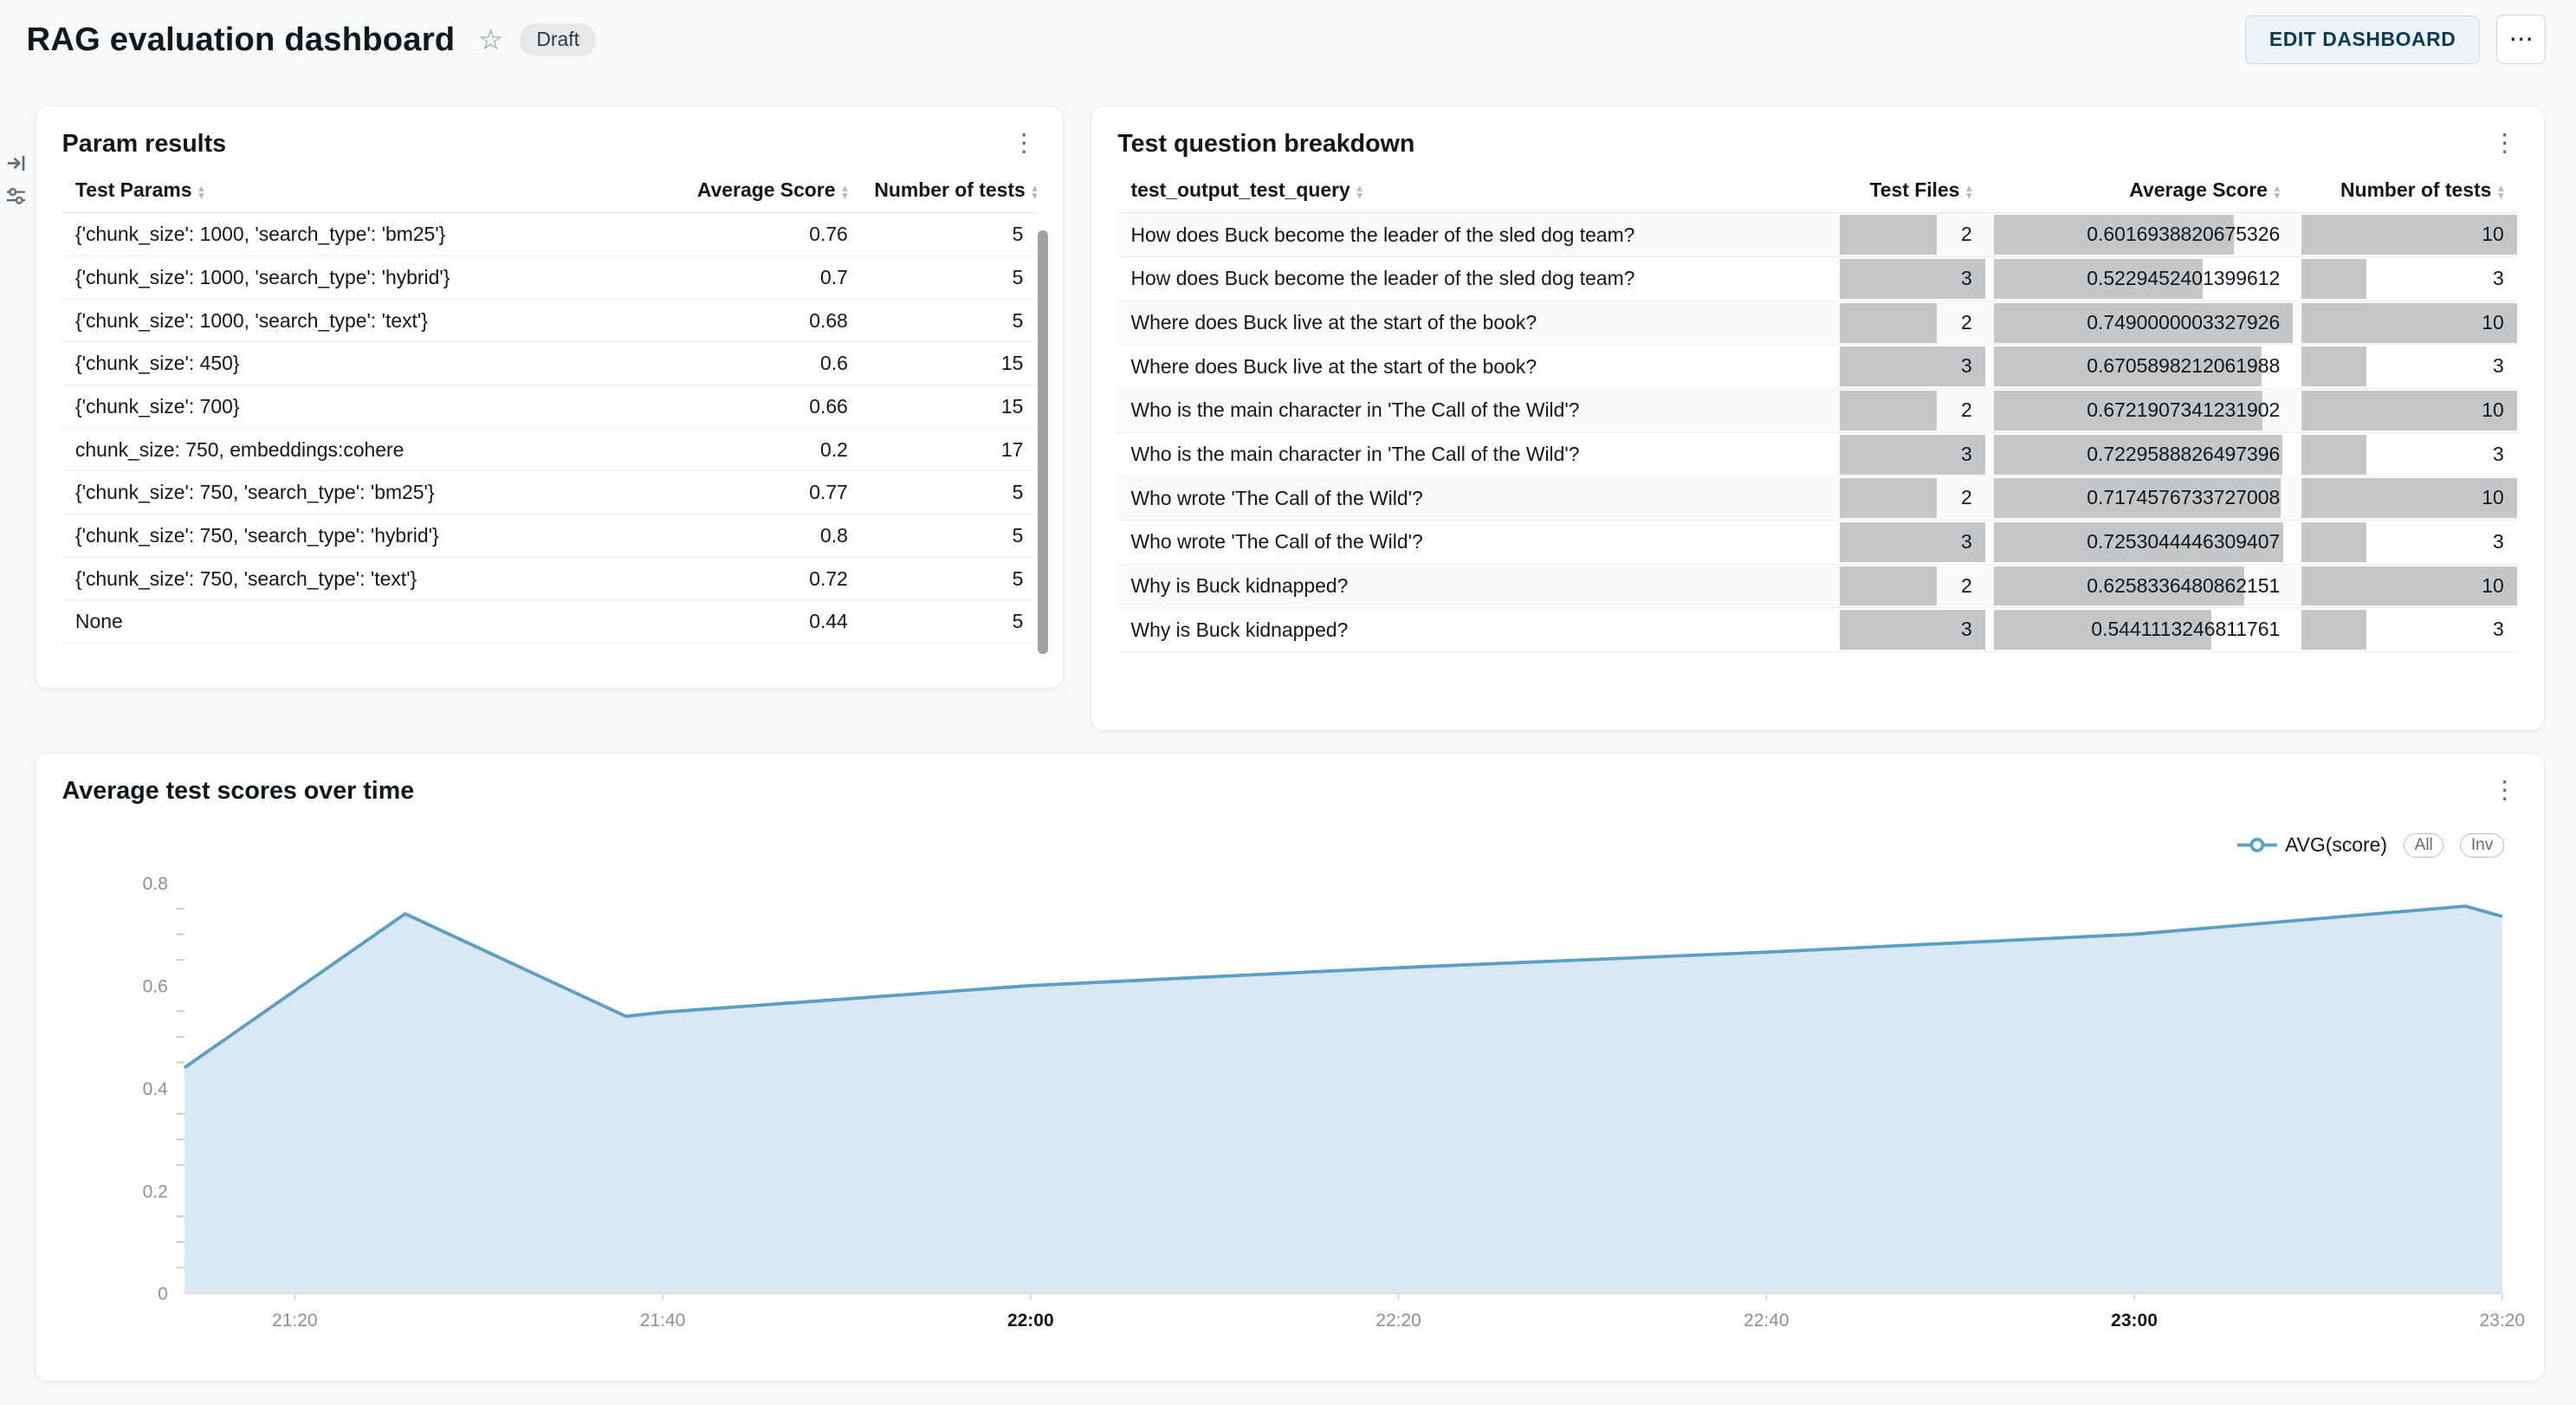  I want to click on edit-dashboard-button: EDIT DASHBOARD, so click(2363, 39).